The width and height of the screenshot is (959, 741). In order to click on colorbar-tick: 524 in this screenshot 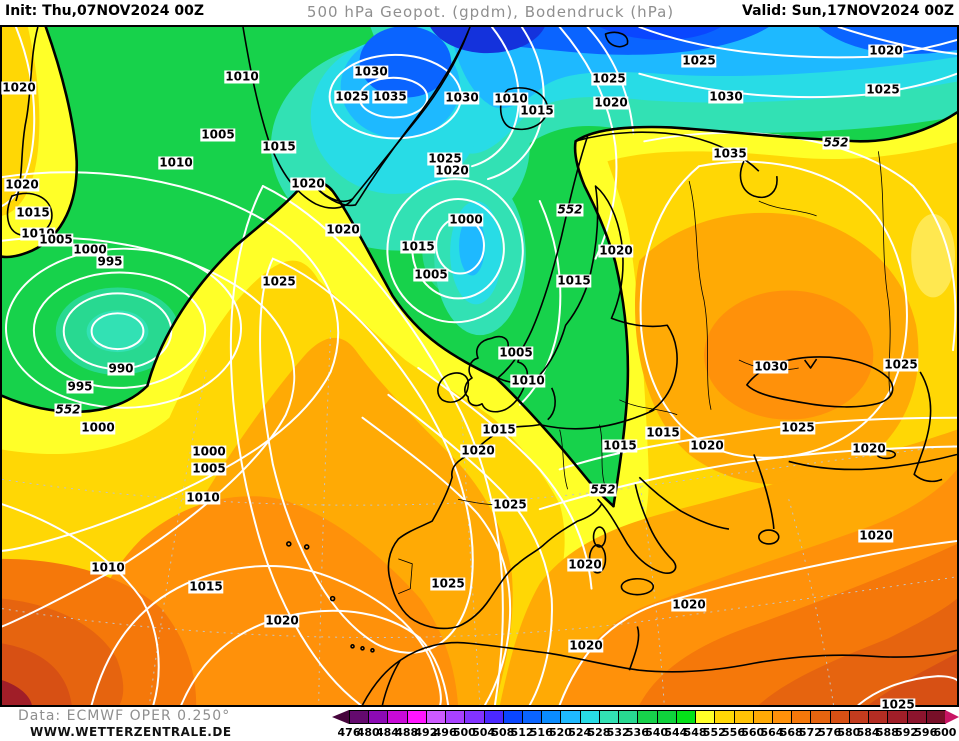, I will do `click(580, 732)`.